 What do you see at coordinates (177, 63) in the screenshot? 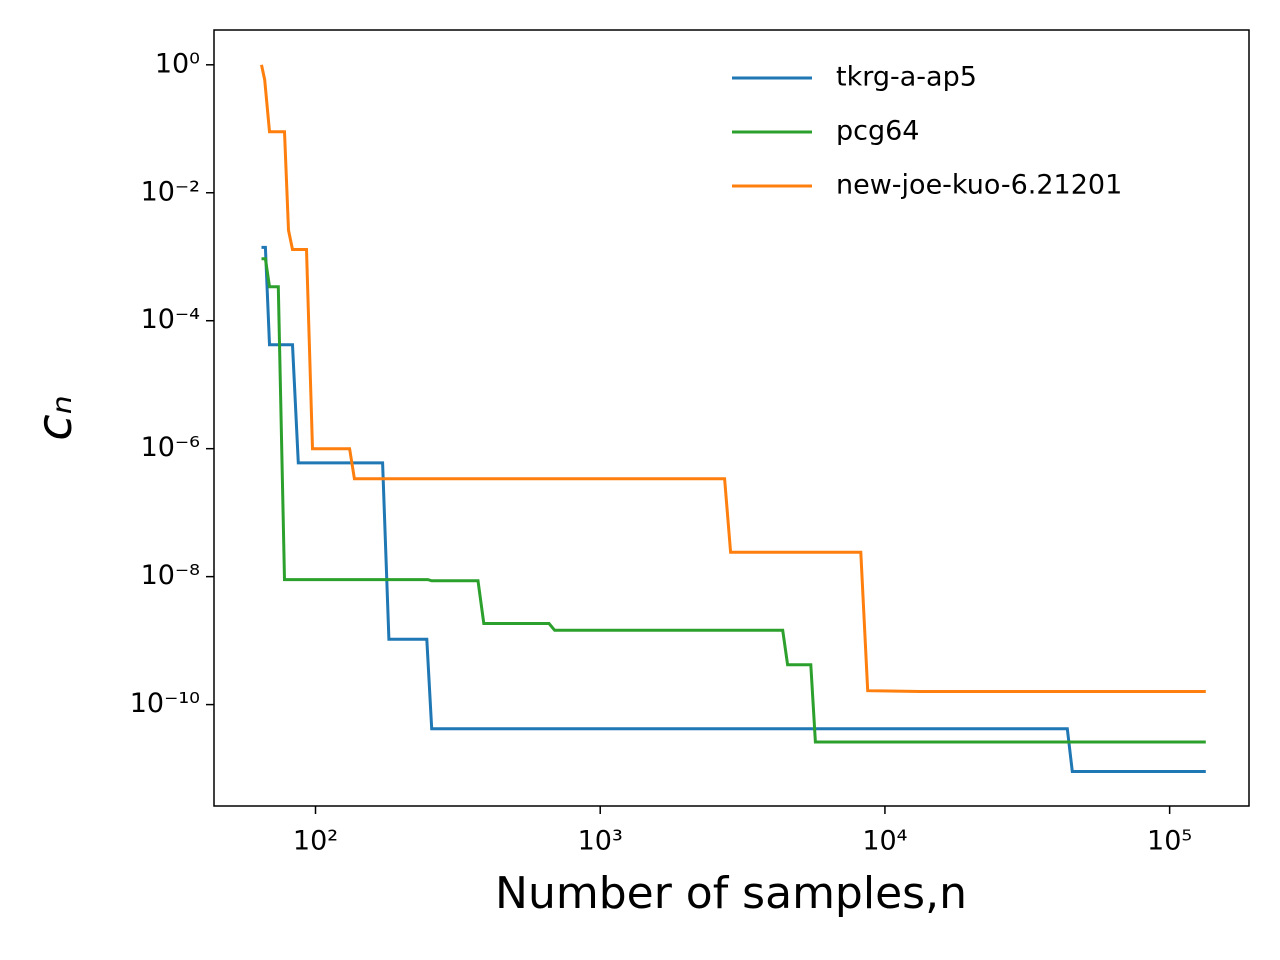
I see `y-tick-label: 10⁰` at bounding box center [177, 63].